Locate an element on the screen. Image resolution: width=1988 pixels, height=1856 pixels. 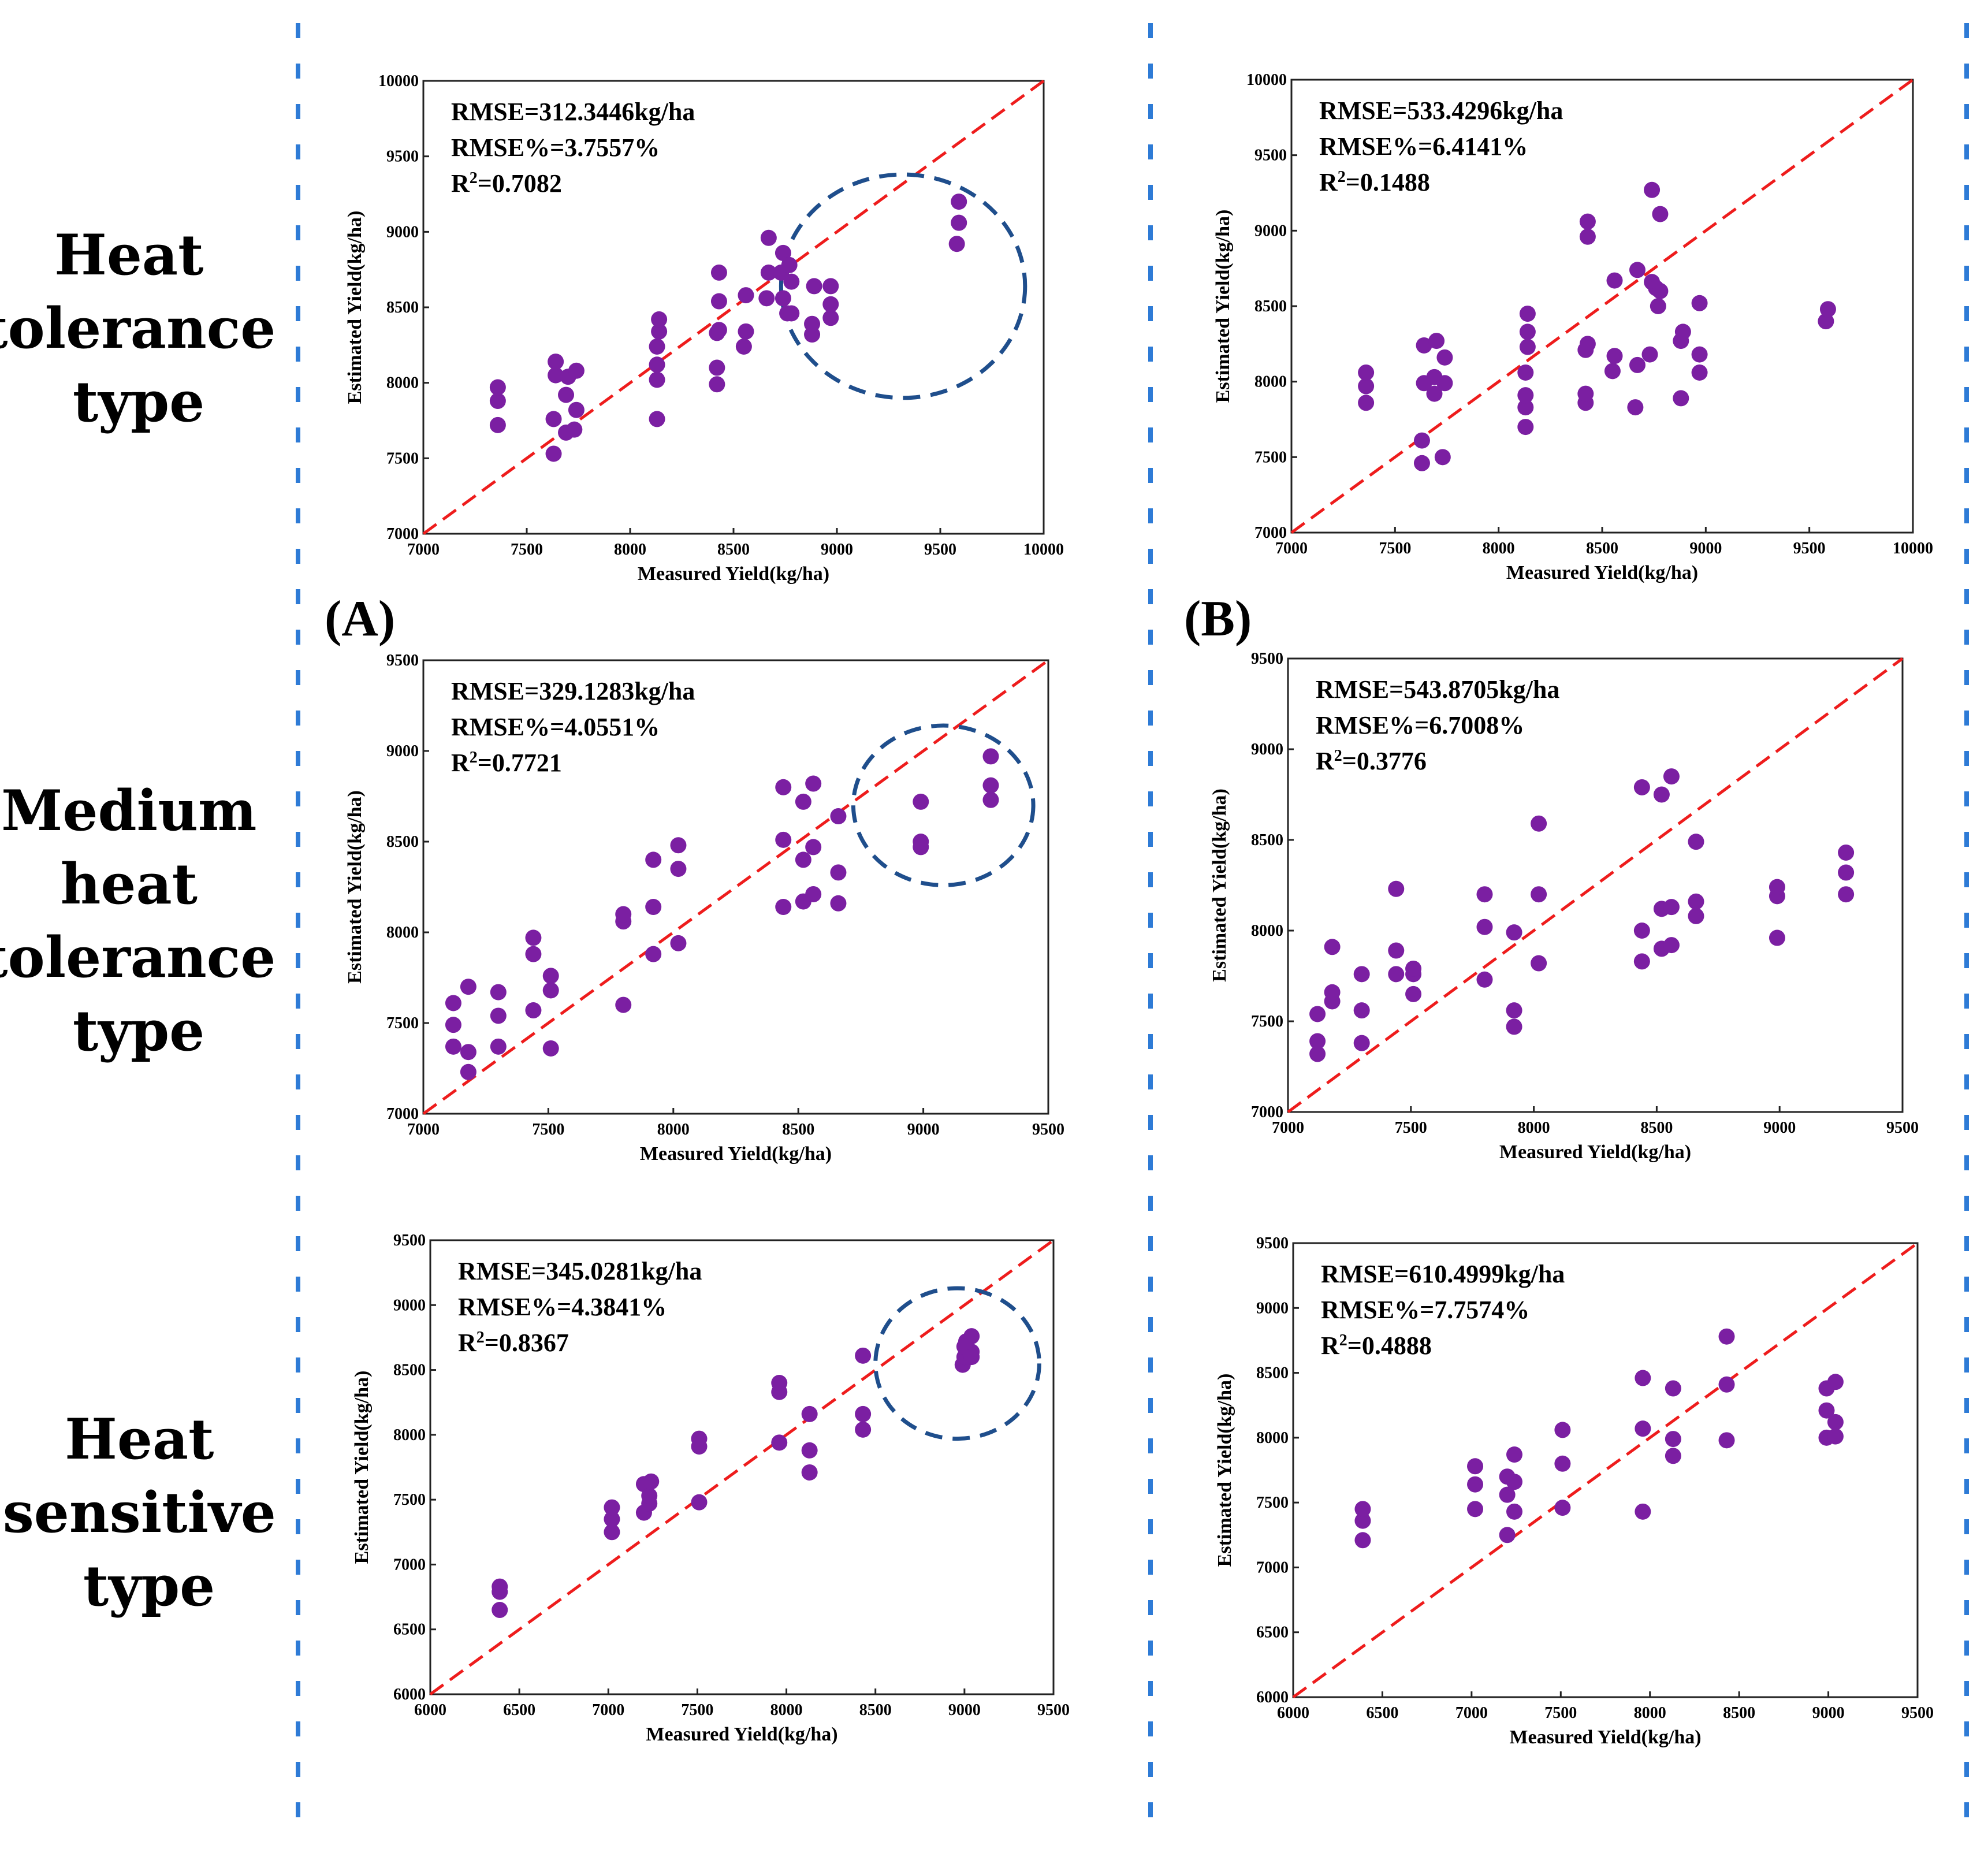
x-tick-label: 7500 is located at coordinates (1560, 1713).